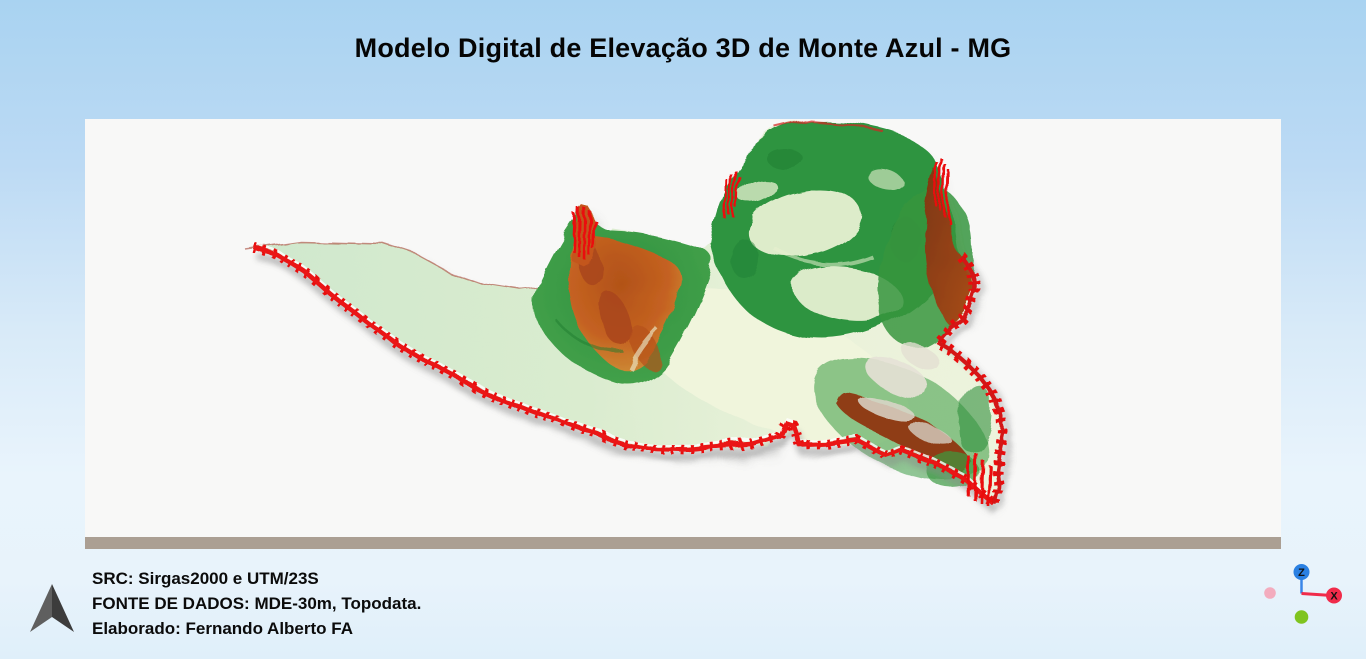 This screenshot has height=659, width=1366. What do you see at coordinates (222, 628) in the screenshot?
I see `credit-author: Elaborado: Fernando Alberto FA` at bounding box center [222, 628].